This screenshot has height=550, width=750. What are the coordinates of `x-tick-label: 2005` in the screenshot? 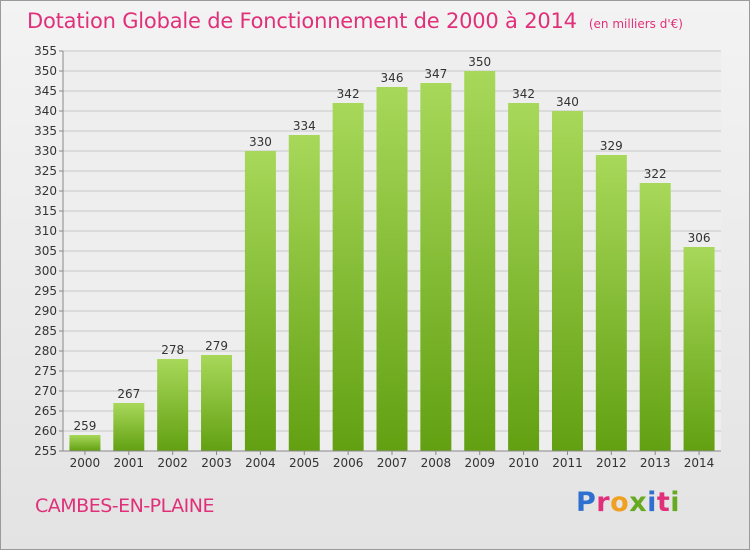 It's located at (304, 463).